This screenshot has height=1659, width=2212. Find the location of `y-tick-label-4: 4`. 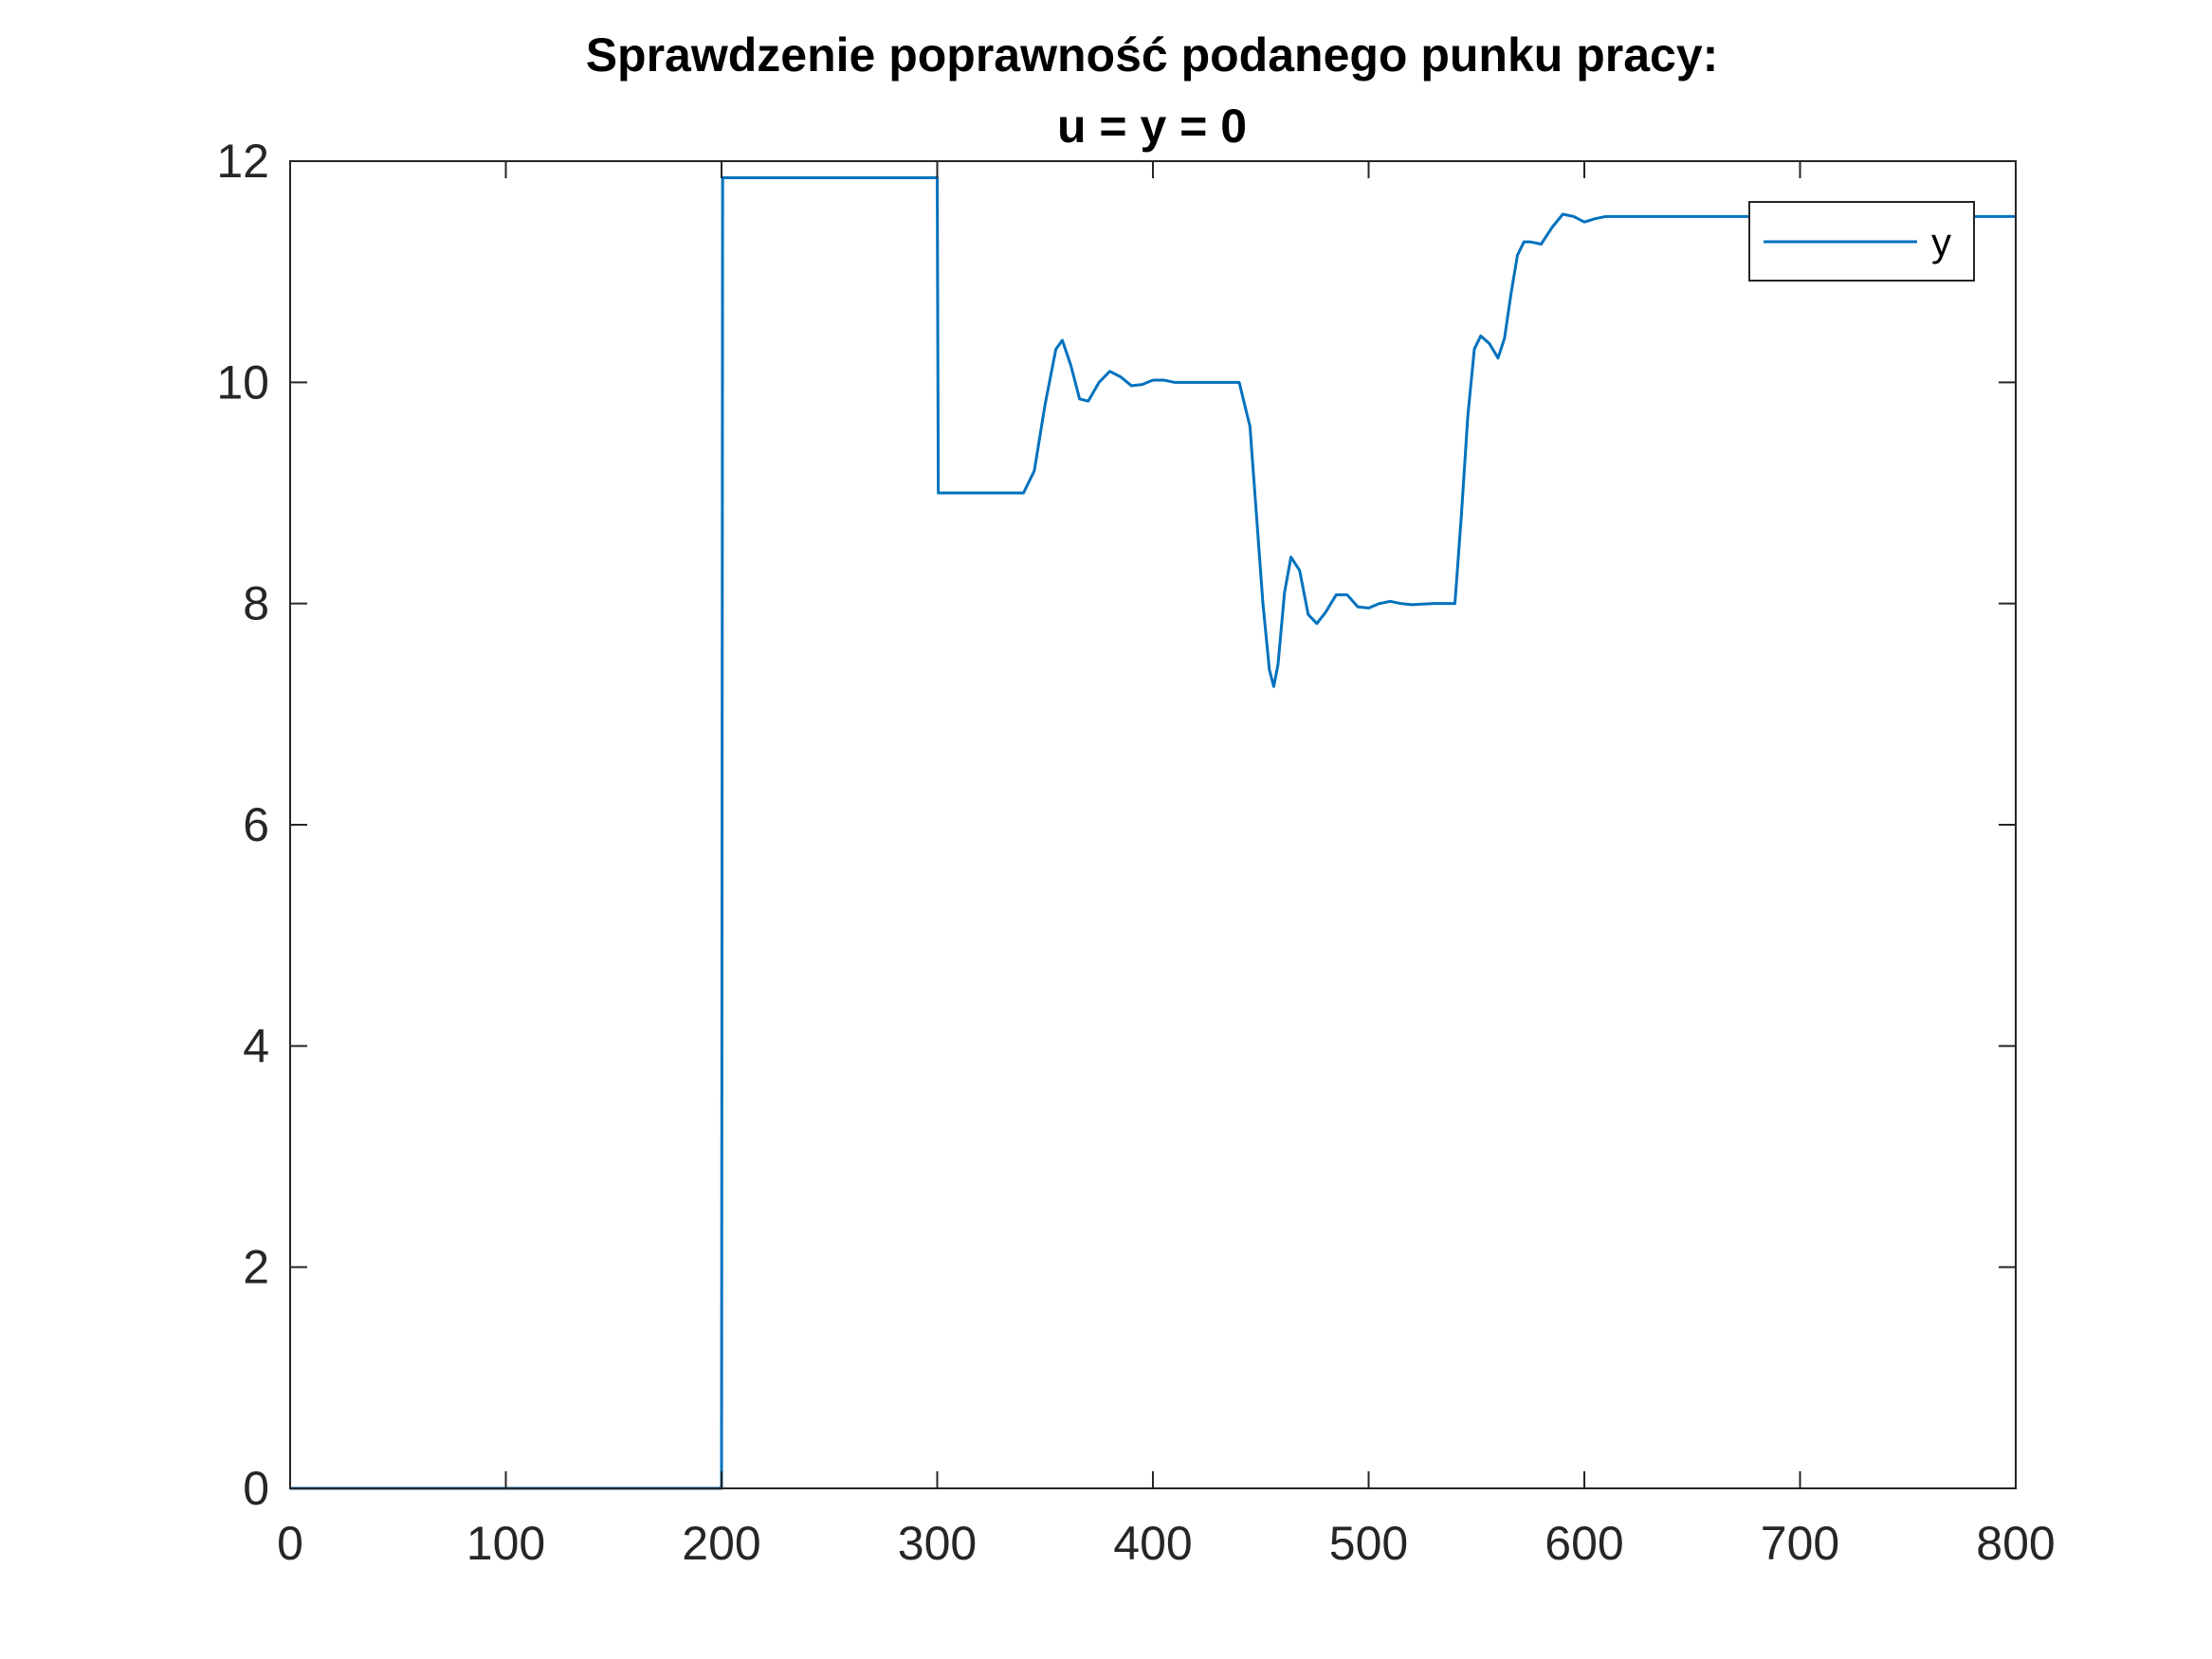

y-tick-label-4: 4 is located at coordinates (256, 1045).